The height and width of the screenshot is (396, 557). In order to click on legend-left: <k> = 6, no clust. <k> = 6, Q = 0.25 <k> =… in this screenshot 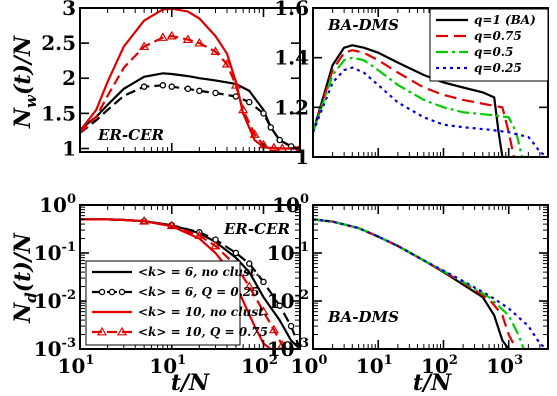, I will do `click(176, 303)`.